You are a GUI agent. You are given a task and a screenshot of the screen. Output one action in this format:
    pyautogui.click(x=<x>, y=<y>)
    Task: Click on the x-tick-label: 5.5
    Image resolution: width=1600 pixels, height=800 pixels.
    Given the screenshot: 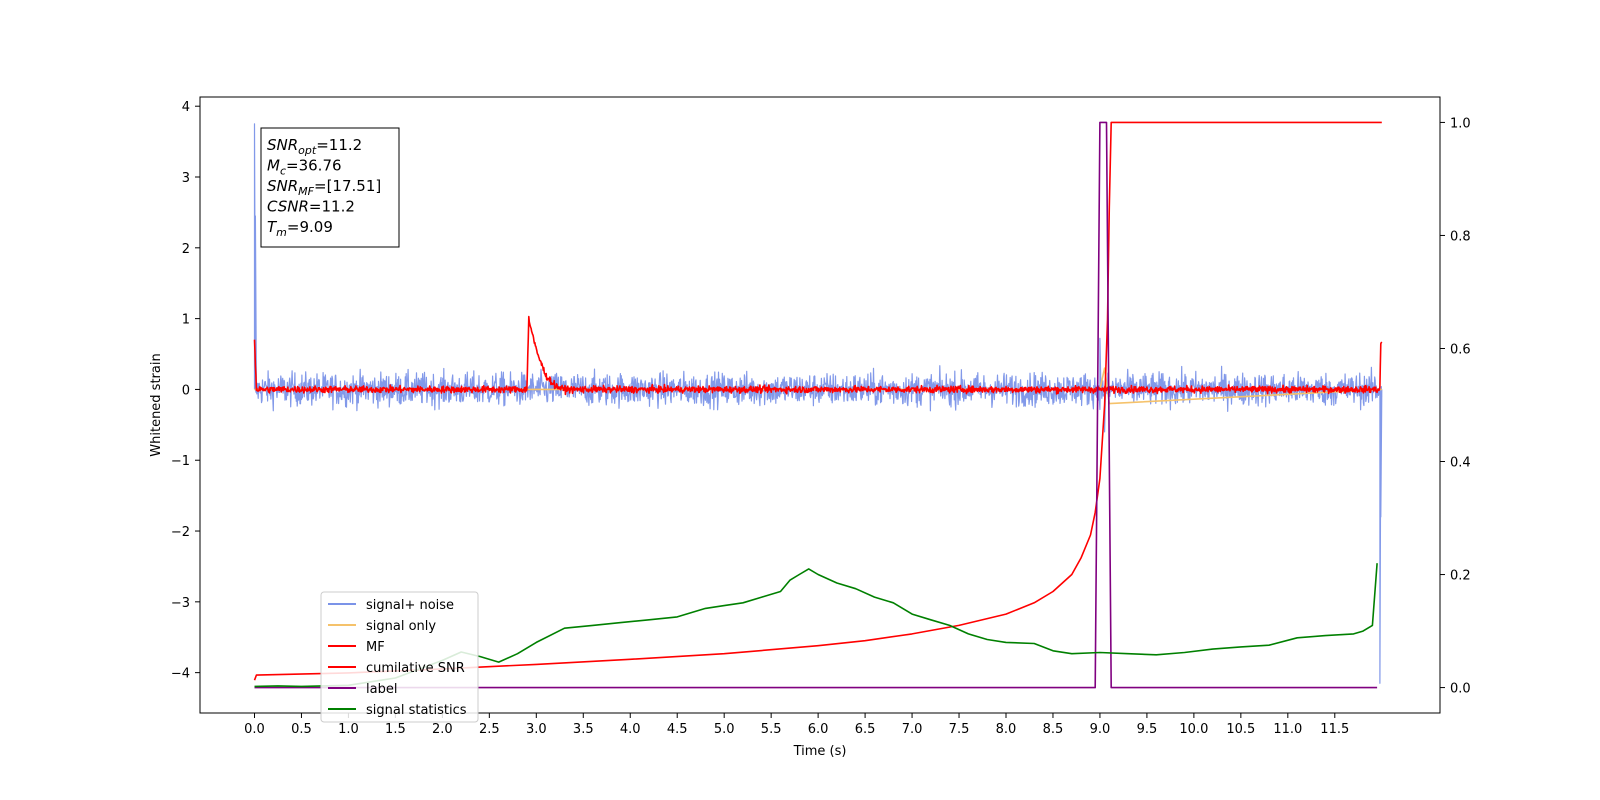 What is the action you would take?
    pyautogui.click(x=771, y=729)
    